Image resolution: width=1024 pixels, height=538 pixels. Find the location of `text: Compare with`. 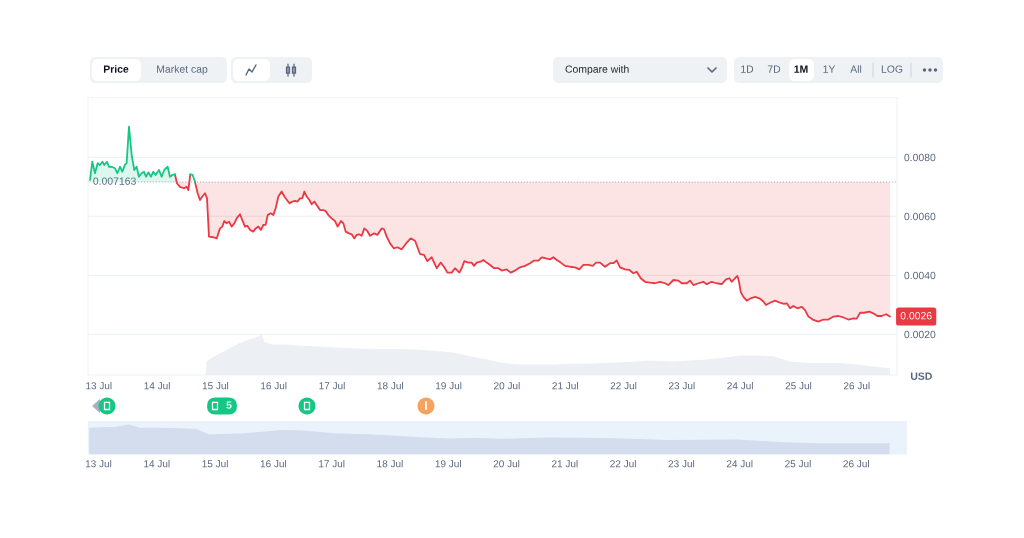

text: Compare with is located at coordinates (597, 70).